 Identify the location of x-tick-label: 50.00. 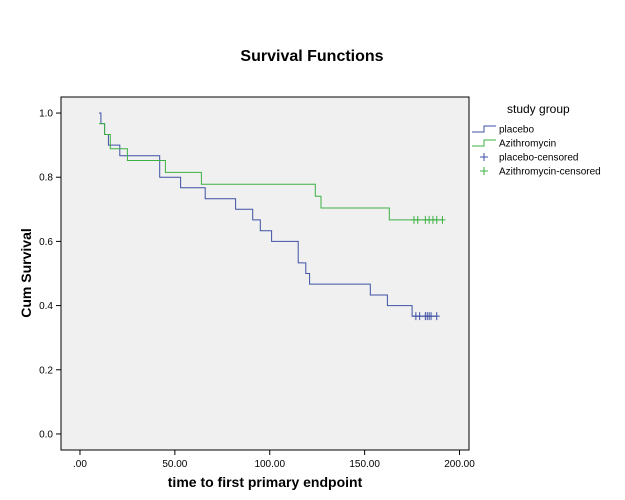
(174, 464).